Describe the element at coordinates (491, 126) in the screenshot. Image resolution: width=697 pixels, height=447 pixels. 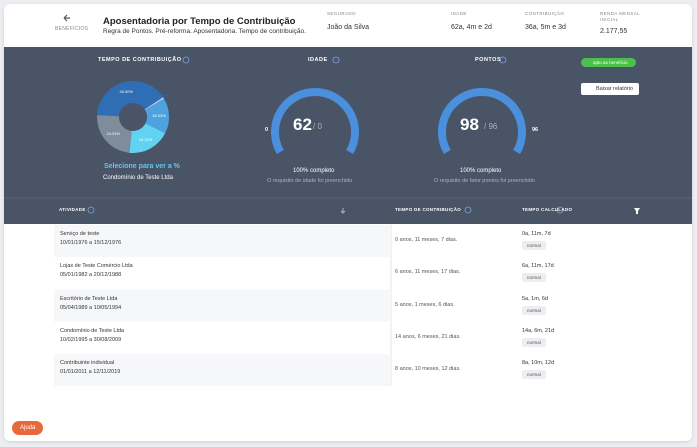
I see `gauge-target: / 96` at that location.